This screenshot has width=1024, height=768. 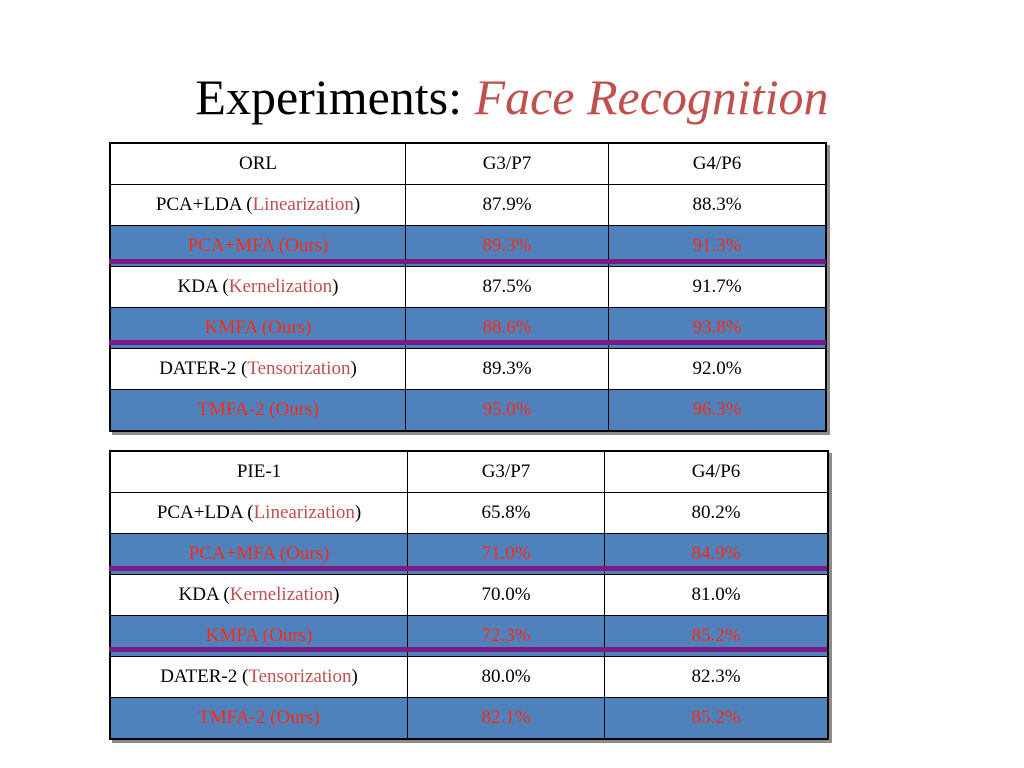 I want to click on table-header-row: PIE-1 G3/P7 G4/P6, so click(x=469, y=471).